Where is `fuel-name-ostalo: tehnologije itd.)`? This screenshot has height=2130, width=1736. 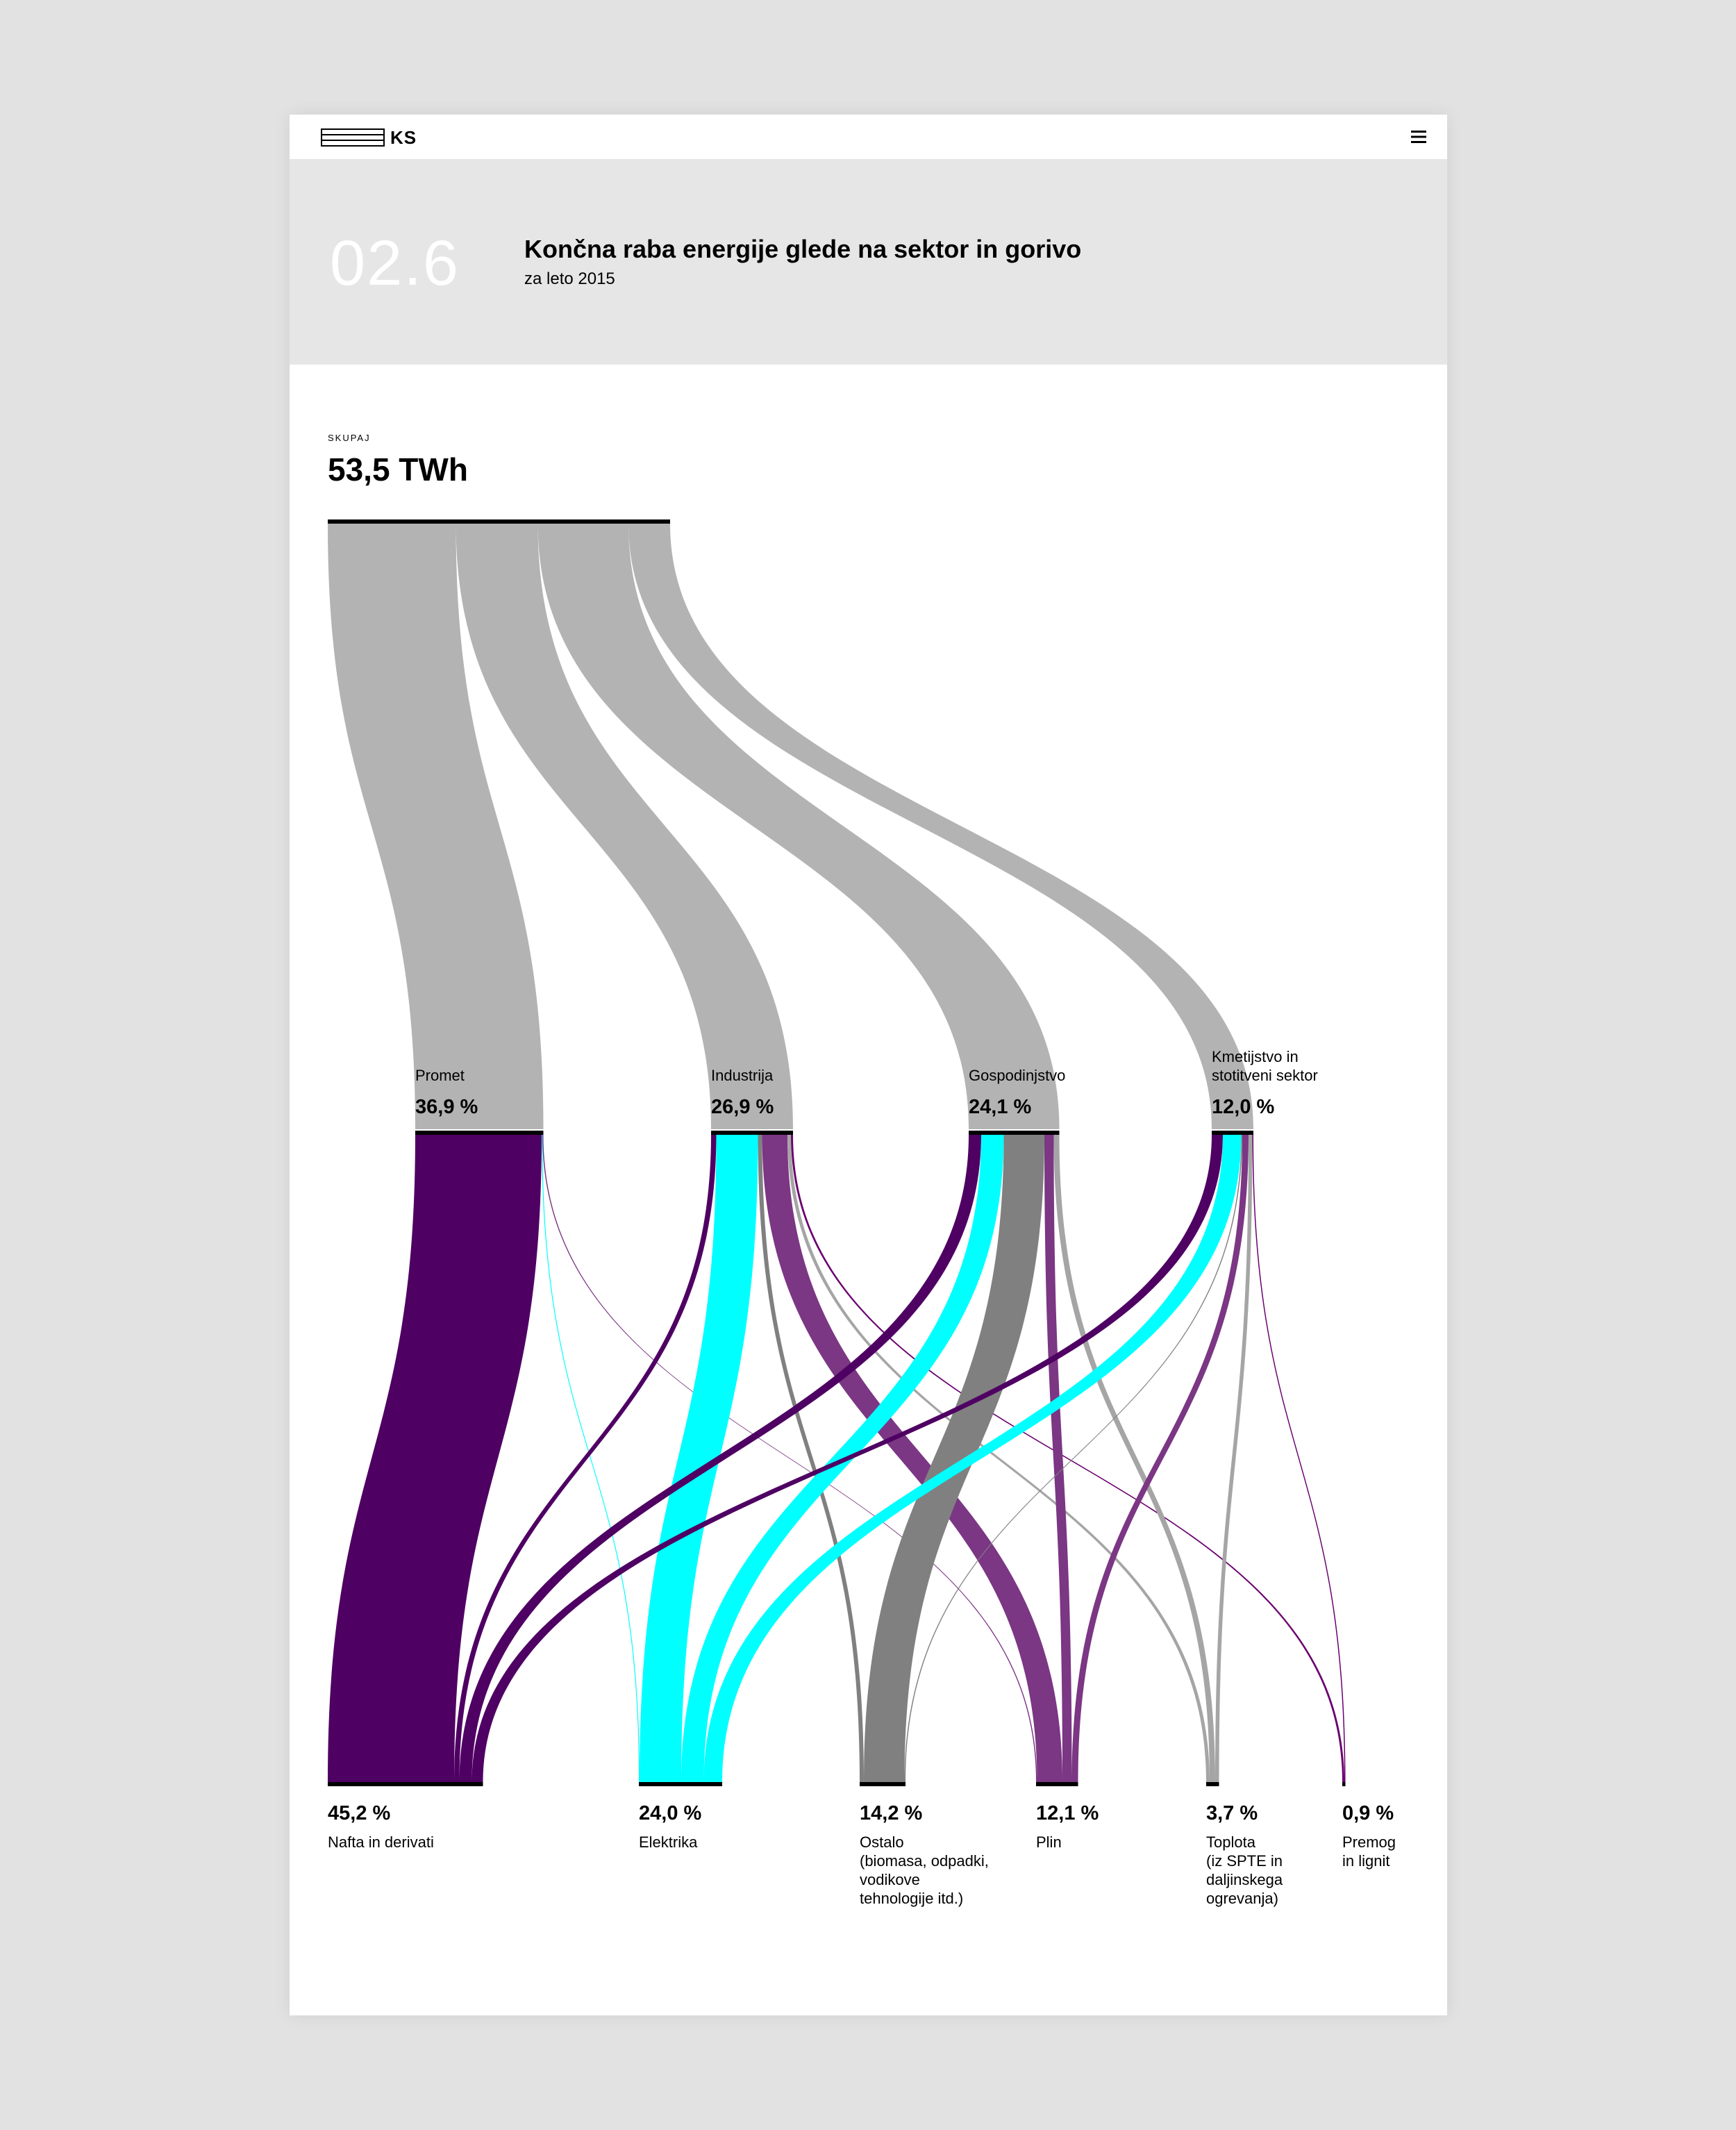
fuel-name-ostalo: tehnologije itd.) is located at coordinates (911, 1898).